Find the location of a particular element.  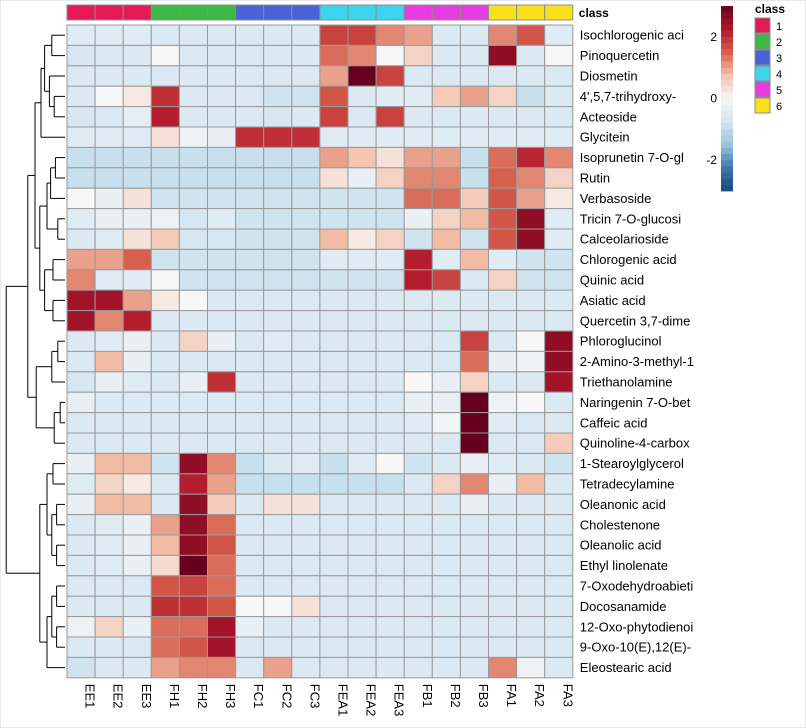

class-annotation-bar is located at coordinates (320, 12).